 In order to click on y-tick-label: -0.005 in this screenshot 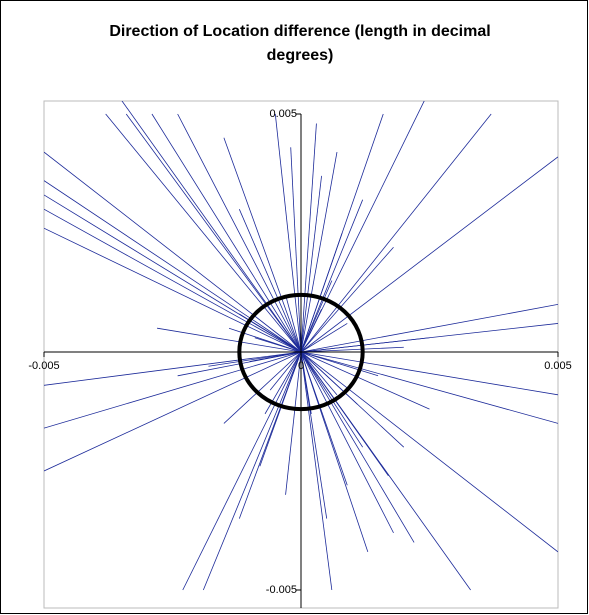, I will do `click(281, 590)`.